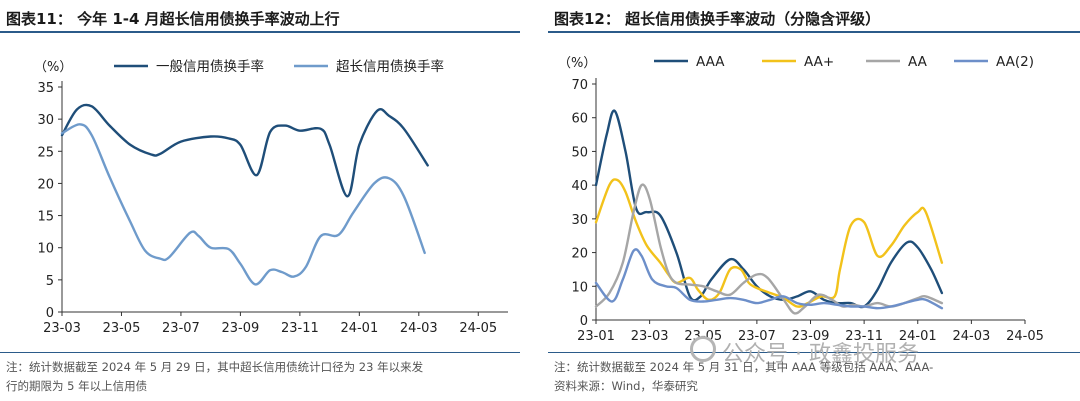  I want to click on wechat-logo-icon, so click(703, 349).